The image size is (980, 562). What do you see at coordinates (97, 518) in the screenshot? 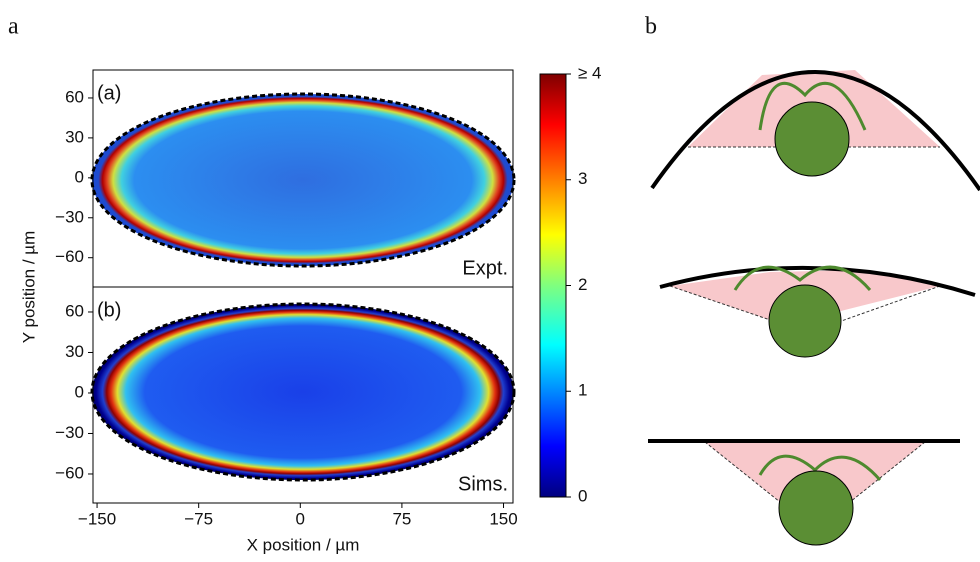
I see `x-tick-label: −150` at bounding box center [97, 518].